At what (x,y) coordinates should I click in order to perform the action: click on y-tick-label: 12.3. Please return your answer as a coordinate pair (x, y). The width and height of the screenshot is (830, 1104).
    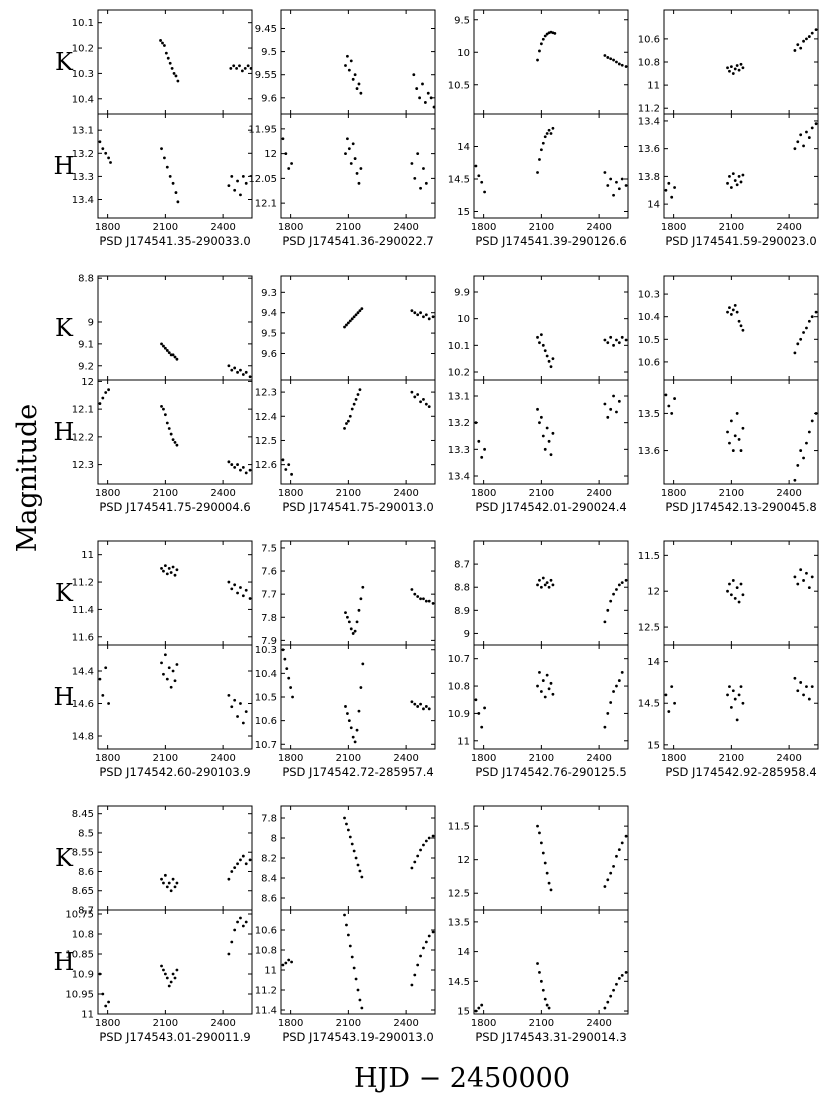
    Looking at the image, I should click on (83, 465).